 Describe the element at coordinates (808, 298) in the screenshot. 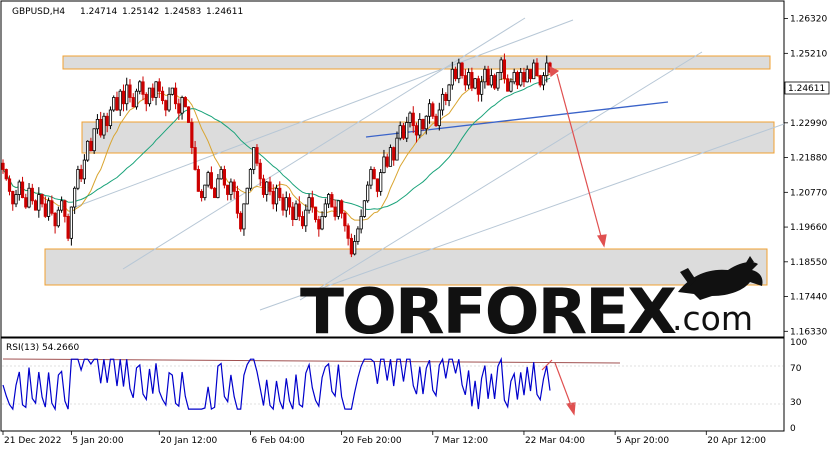

I see `price-tick-label: 1.17440` at that location.